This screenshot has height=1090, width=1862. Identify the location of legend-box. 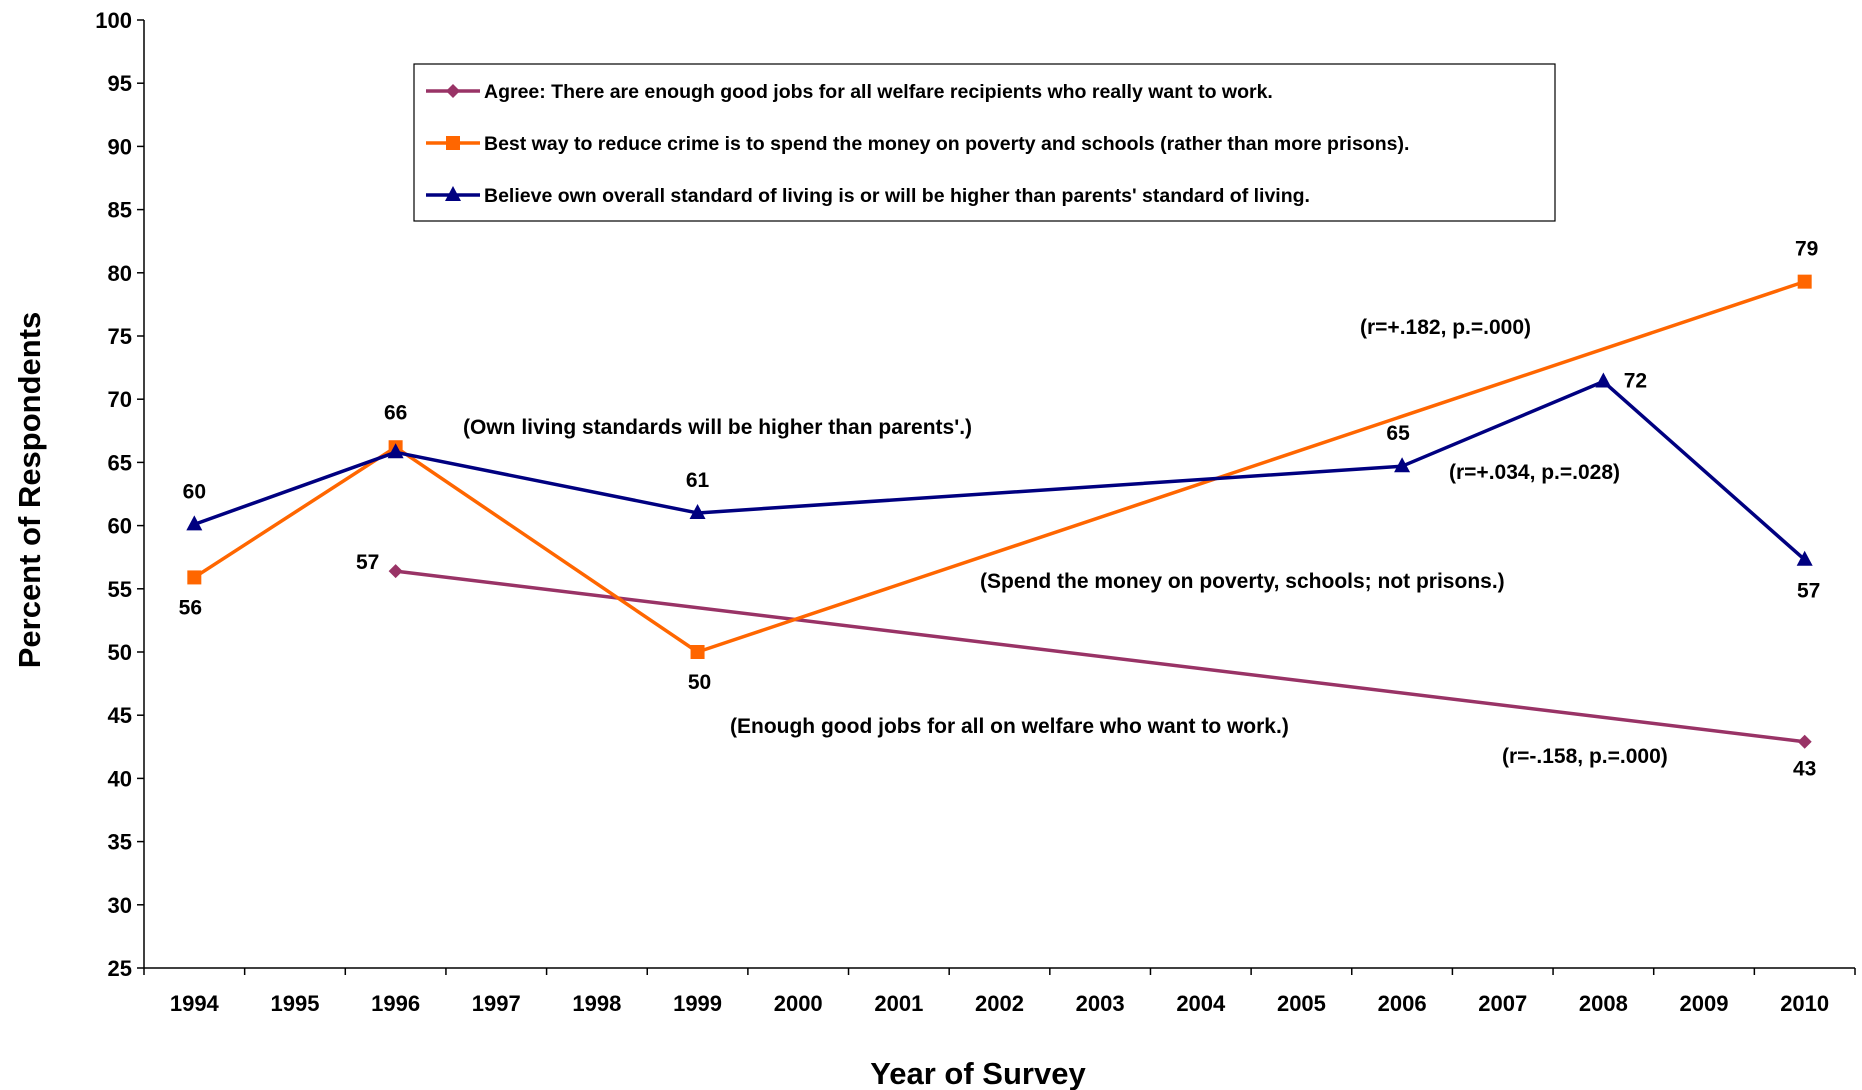
(984, 142).